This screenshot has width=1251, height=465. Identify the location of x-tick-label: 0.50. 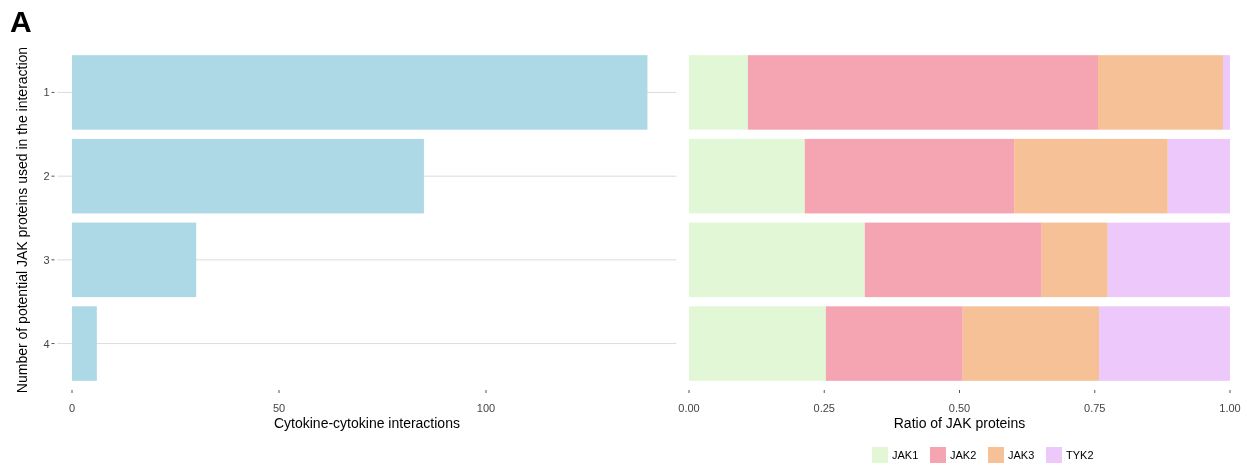
(959, 408).